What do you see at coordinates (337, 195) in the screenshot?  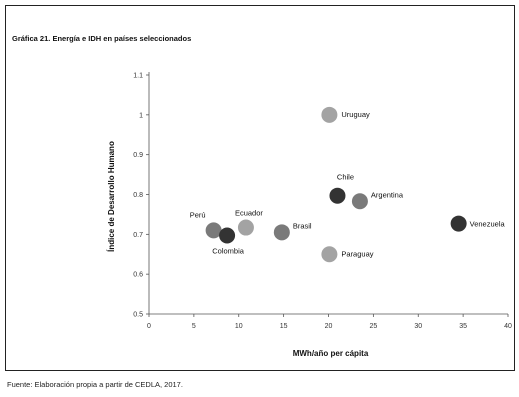 I see `point-chile` at bounding box center [337, 195].